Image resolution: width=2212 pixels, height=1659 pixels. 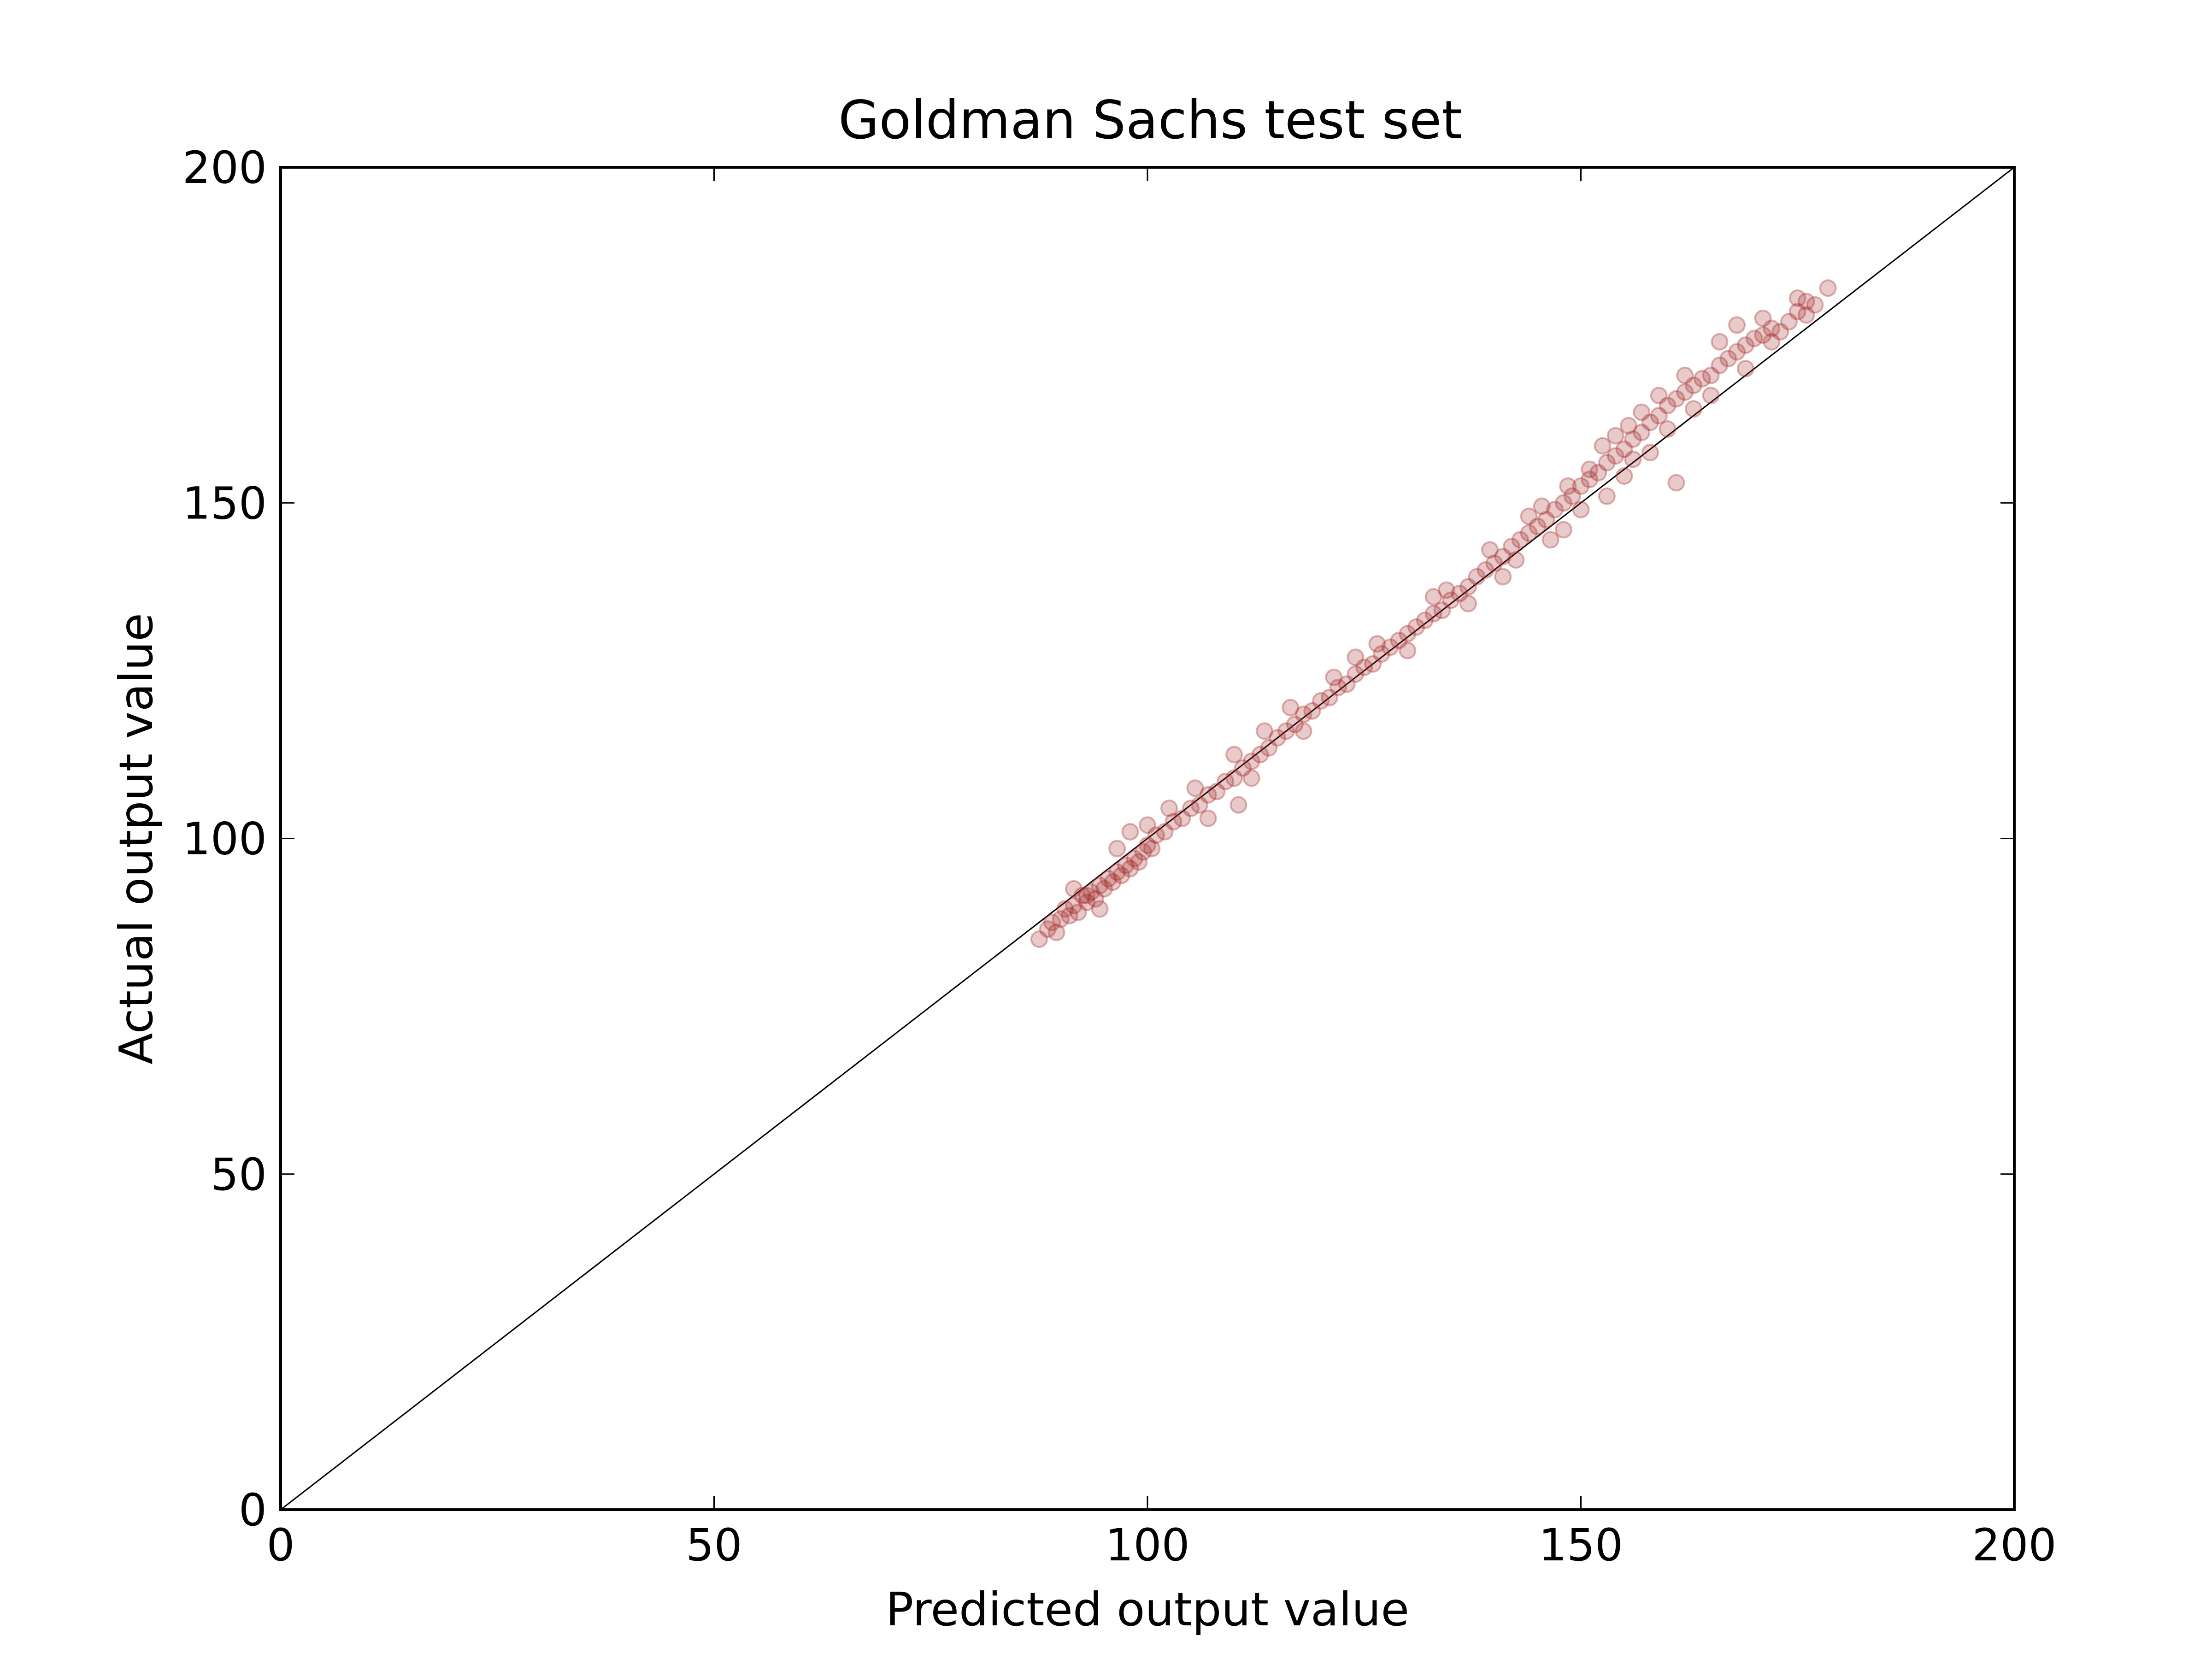 What do you see at coordinates (2014, 1545) in the screenshot?
I see `x-tick-label: 200` at bounding box center [2014, 1545].